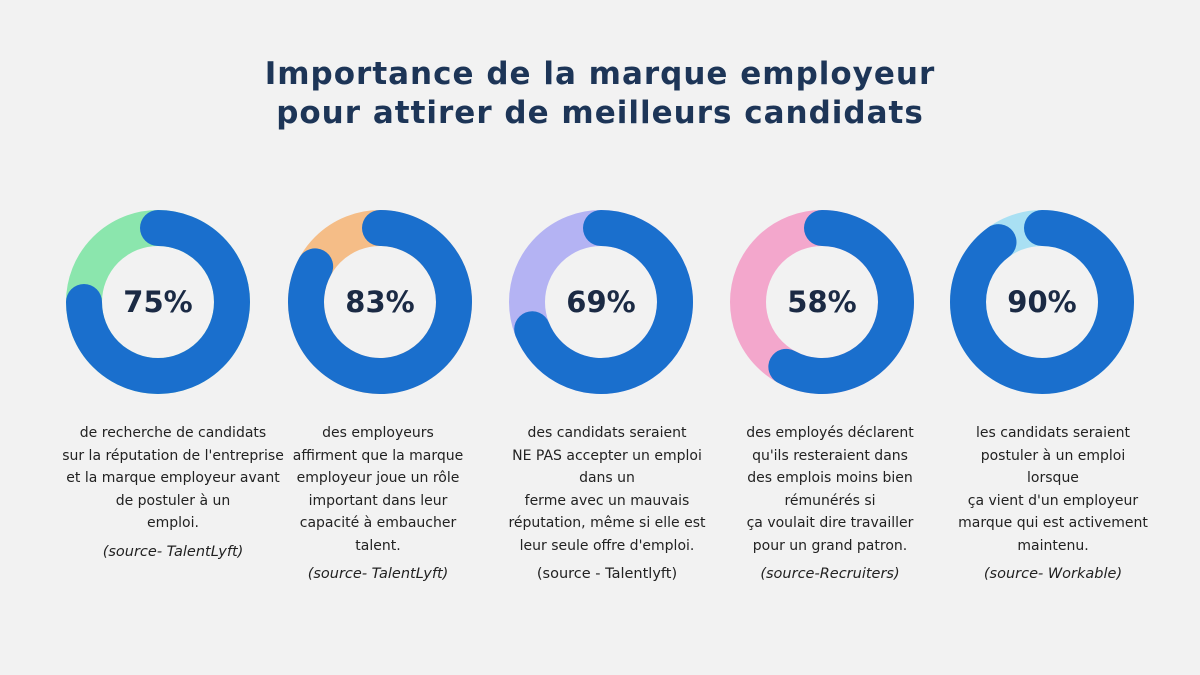  Describe the element at coordinates (607, 455) in the screenshot. I see `description-line: NE PAS accepter un emploi` at that location.